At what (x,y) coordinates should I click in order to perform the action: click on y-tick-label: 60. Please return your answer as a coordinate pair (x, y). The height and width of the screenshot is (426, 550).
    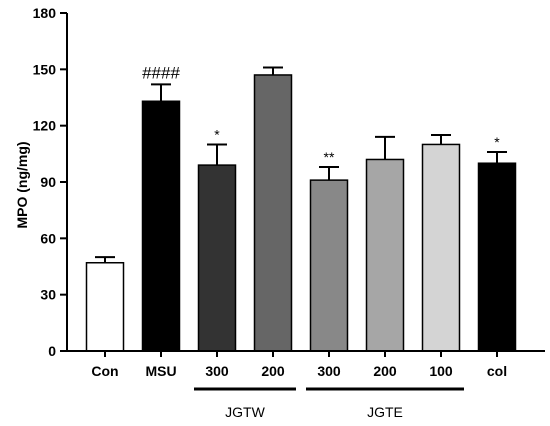
    Looking at the image, I should click on (48, 238).